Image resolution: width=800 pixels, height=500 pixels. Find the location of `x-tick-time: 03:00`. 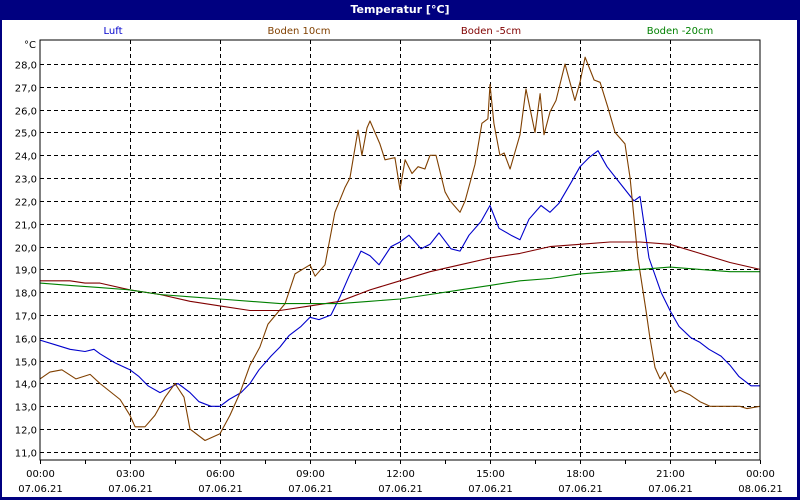

x-tick-time: 03:00 is located at coordinates (130, 474).